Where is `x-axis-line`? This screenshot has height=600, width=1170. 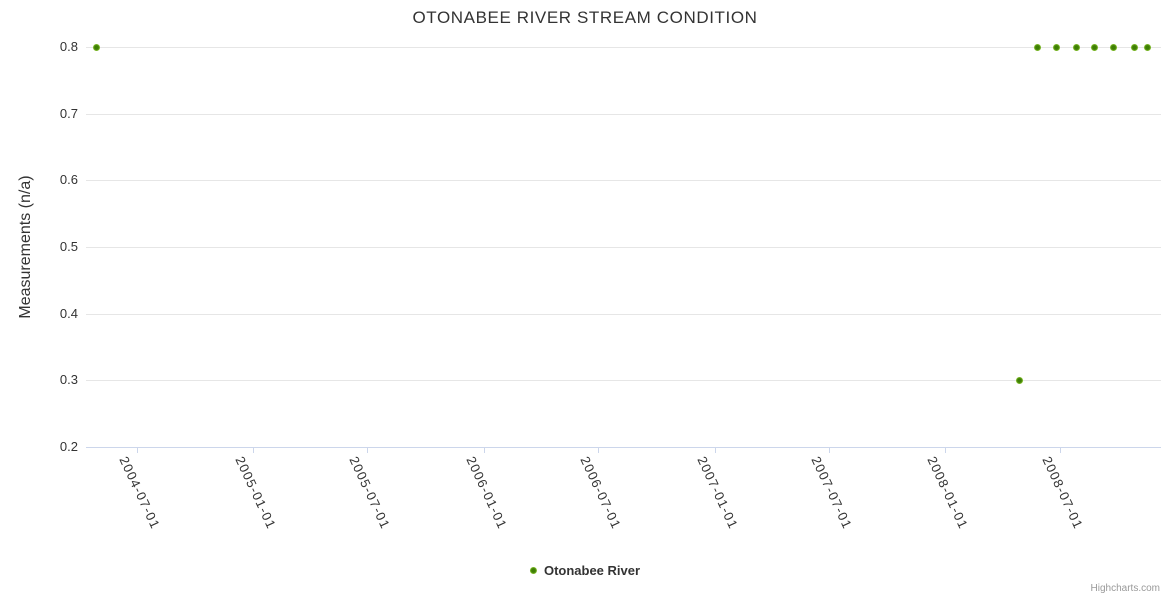 x-axis-line is located at coordinates (623, 447).